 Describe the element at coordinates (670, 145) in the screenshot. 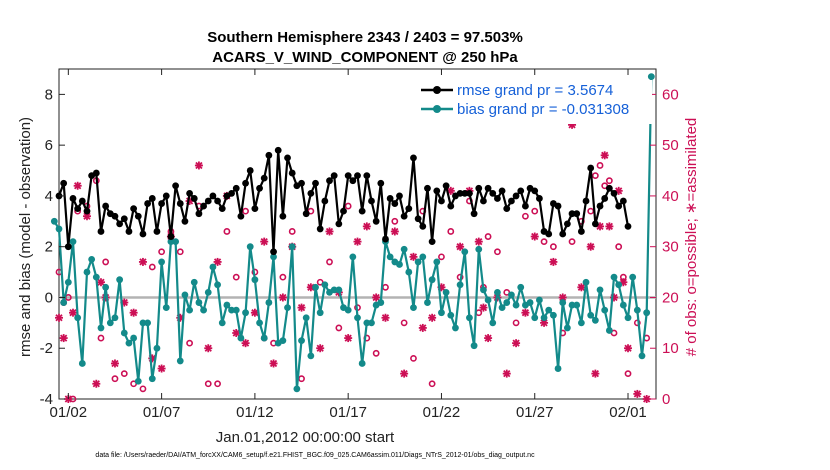

I see `y2-tick-label: 50` at that location.